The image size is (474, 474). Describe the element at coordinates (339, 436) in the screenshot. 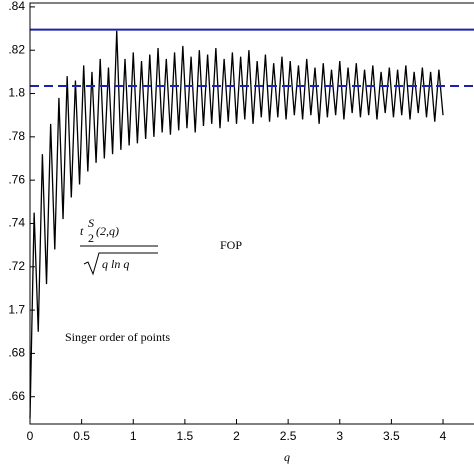

I see `x-tick-label: 3` at that location.